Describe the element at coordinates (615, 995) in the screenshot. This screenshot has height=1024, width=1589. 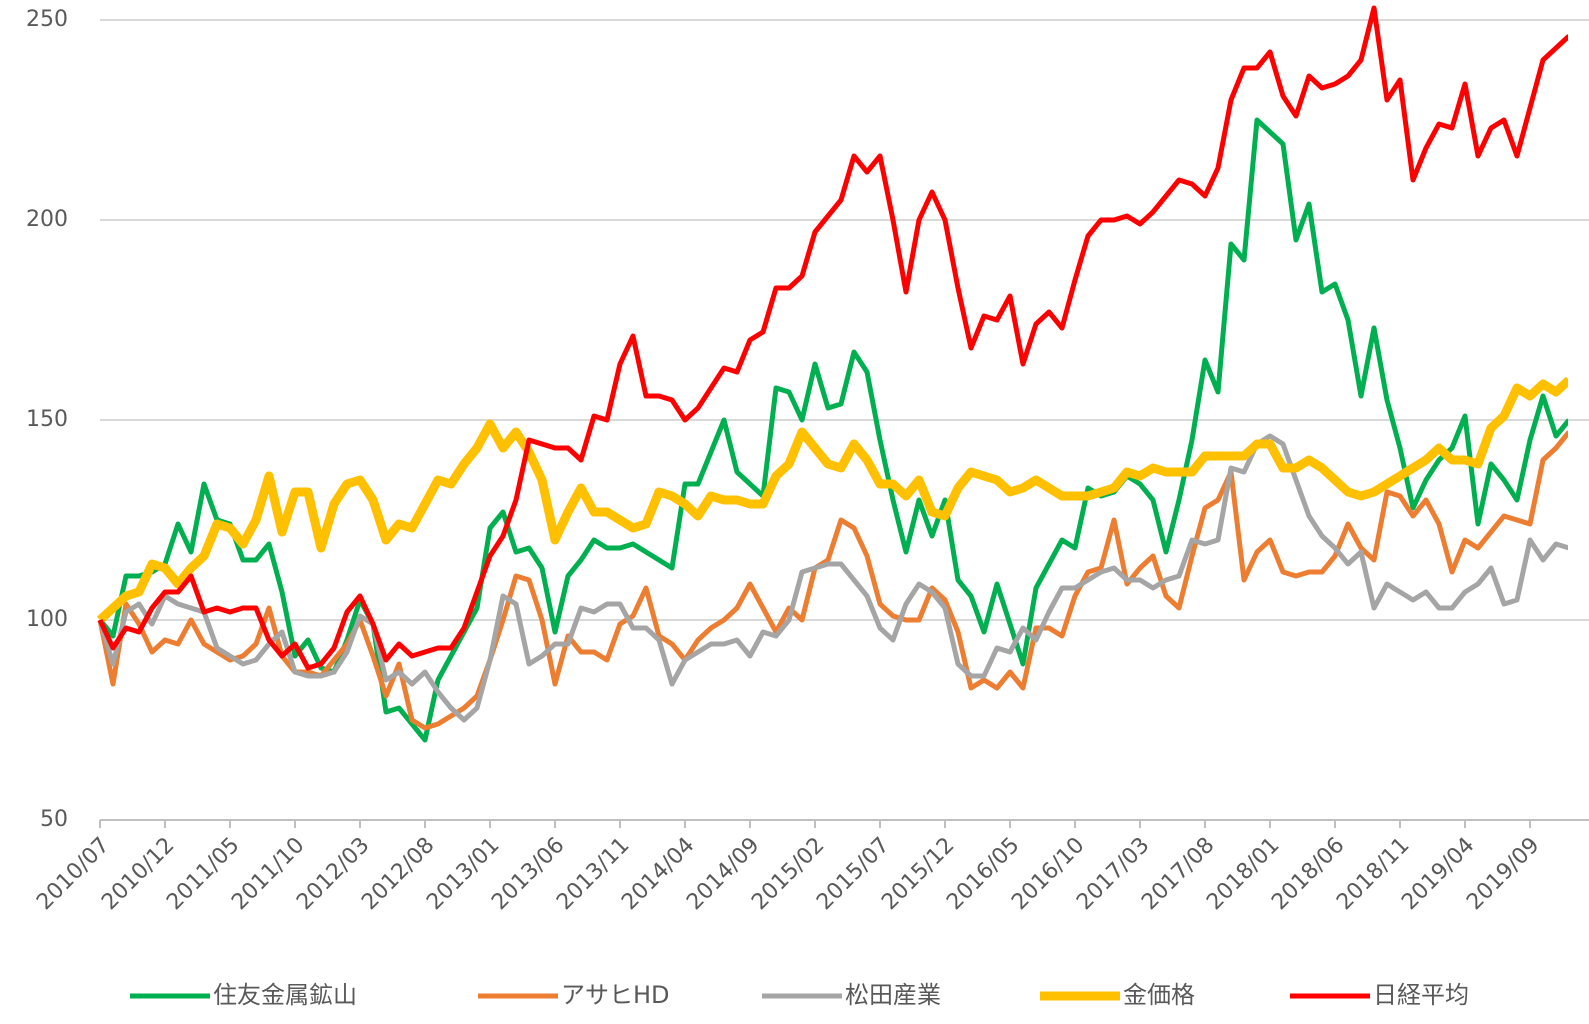
I see `legend-label: アサヒHD` at that location.